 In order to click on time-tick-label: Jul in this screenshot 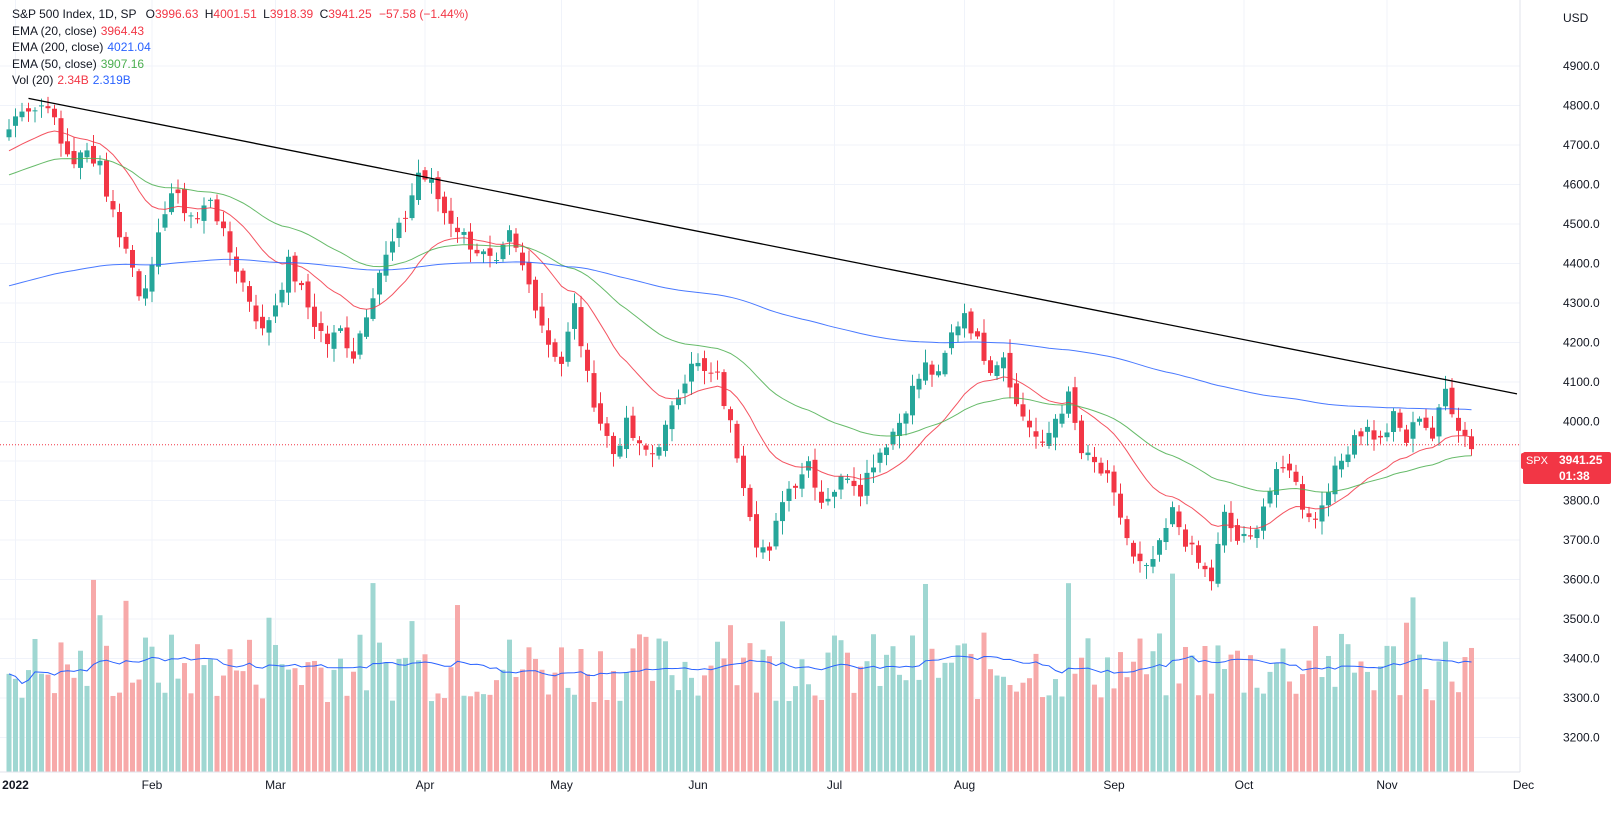, I will do `click(834, 785)`.